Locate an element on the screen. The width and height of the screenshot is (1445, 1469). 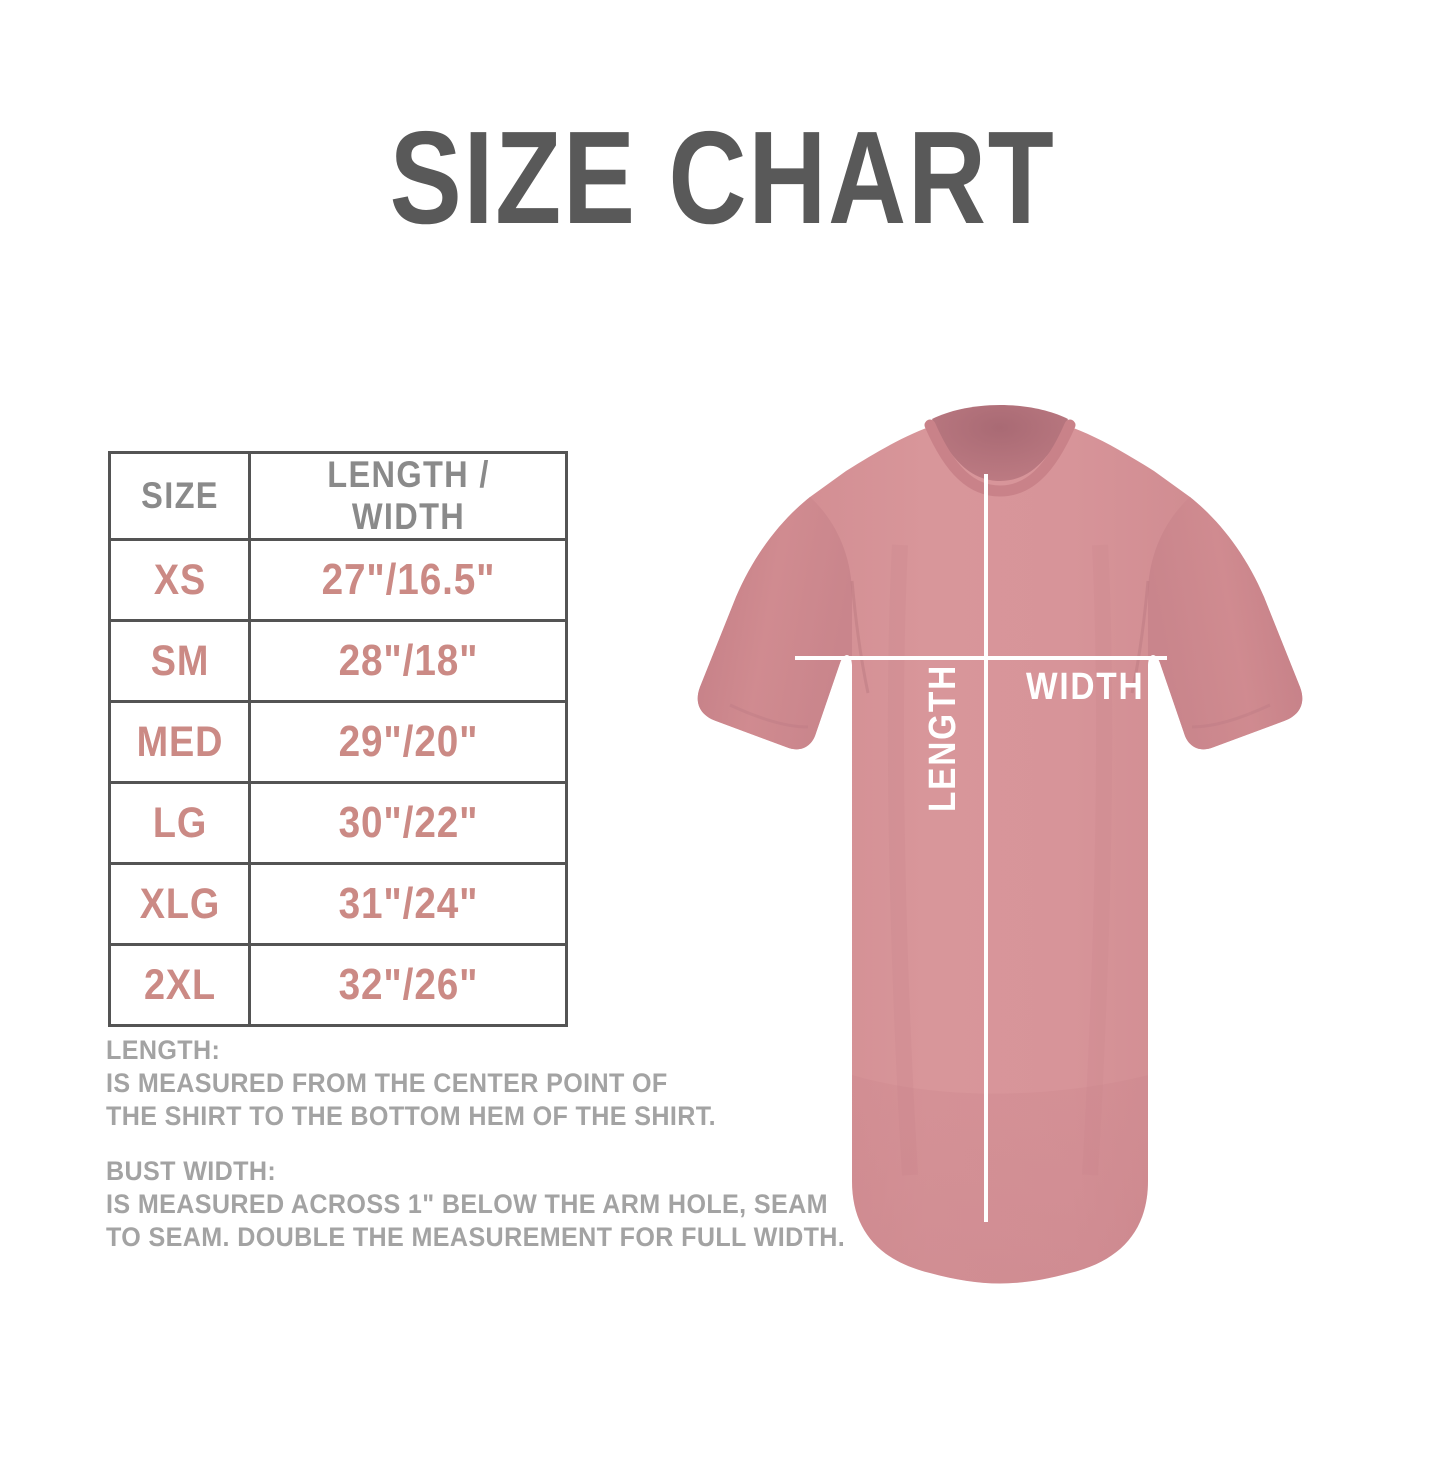
table-row: XLG 31"/24" is located at coordinates (338, 904).